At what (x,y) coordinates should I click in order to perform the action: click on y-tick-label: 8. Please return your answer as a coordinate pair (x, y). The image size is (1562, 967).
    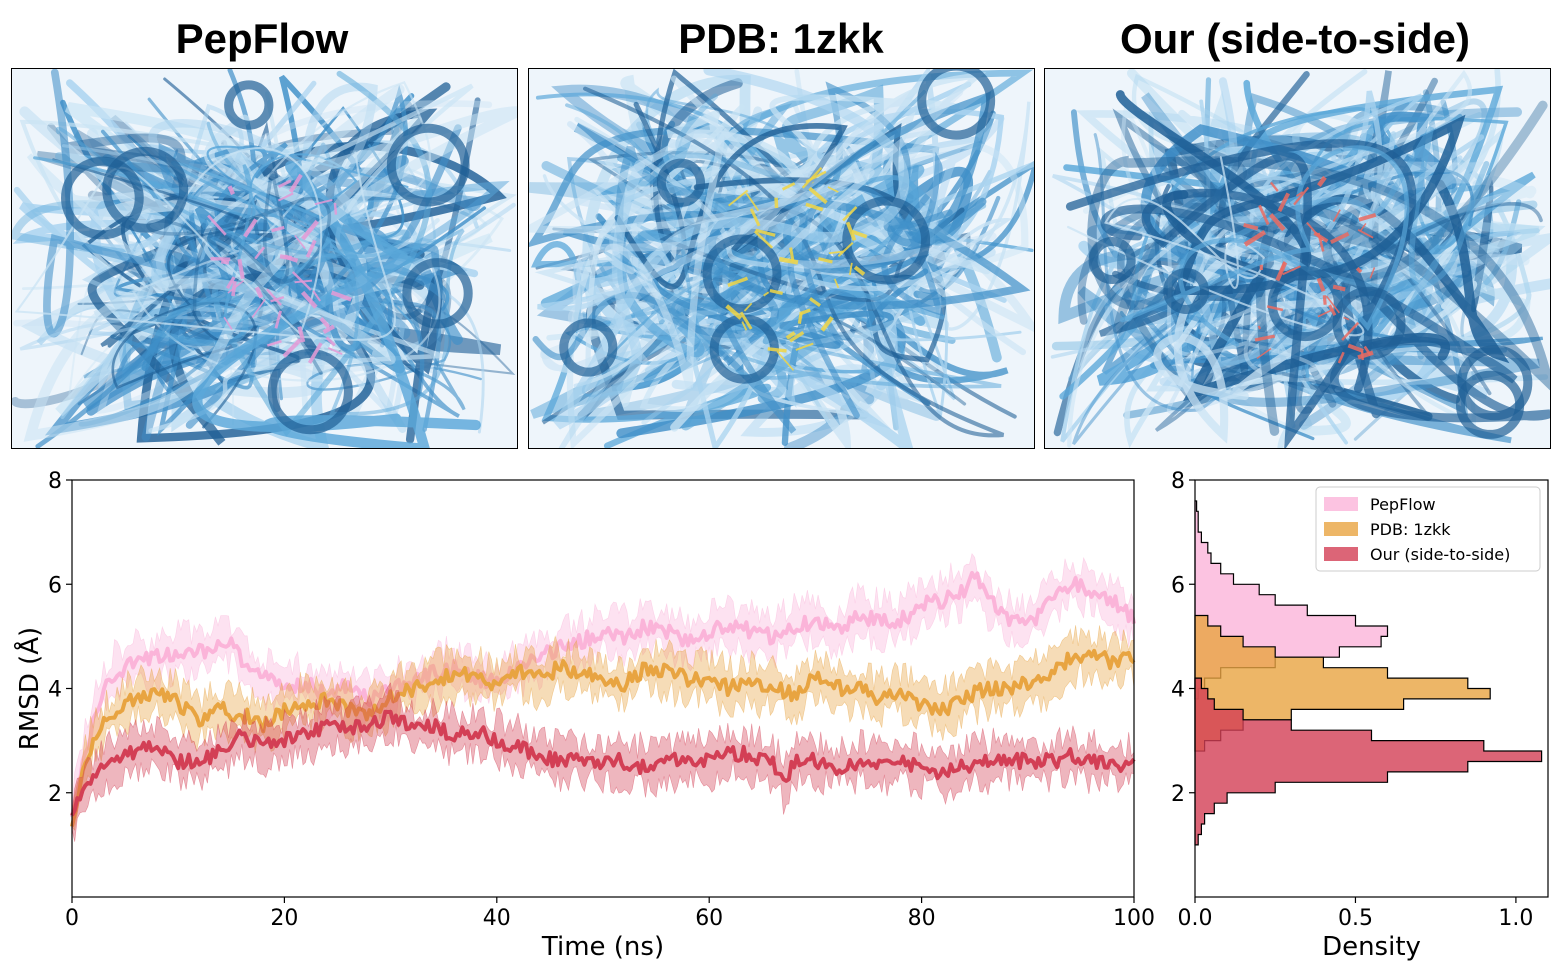
    Looking at the image, I should click on (1178, 481).